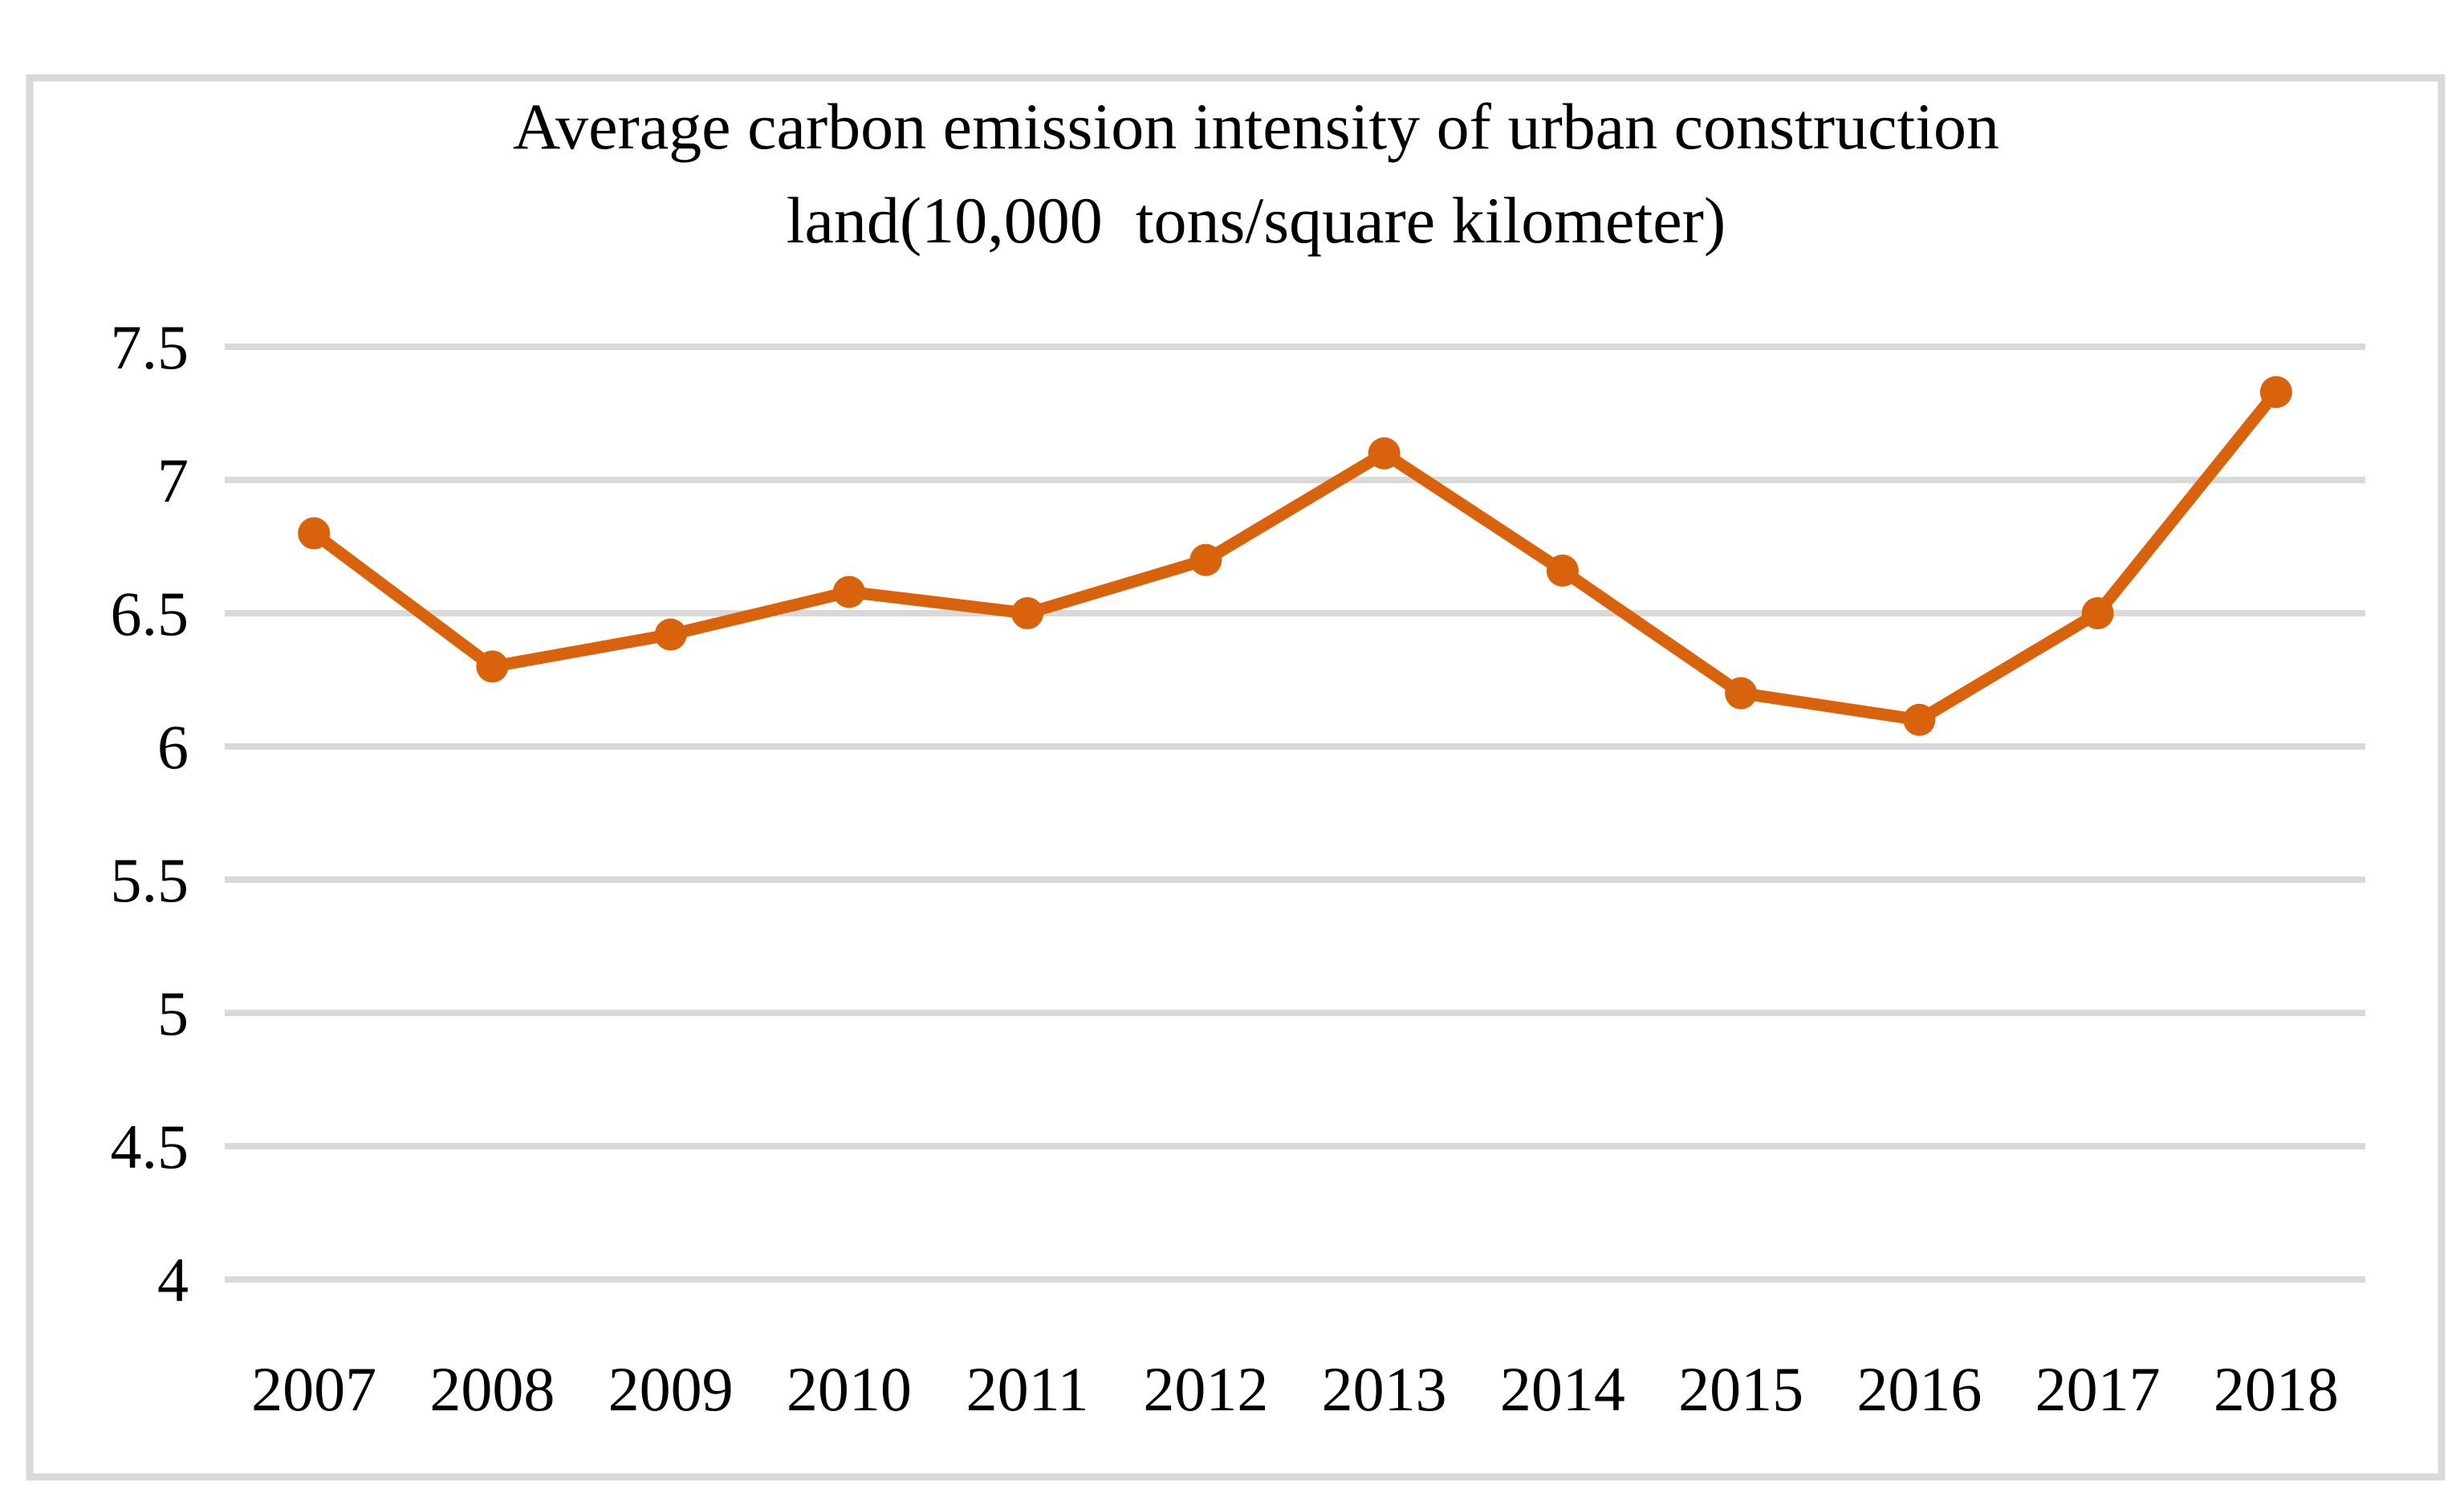 The image size is (2464, 1501). What do you see at coordinates (1562, 1389) in the screenshot?
I see `x-tick-label-2014: 2014` at bounding box center [1562, 1389].